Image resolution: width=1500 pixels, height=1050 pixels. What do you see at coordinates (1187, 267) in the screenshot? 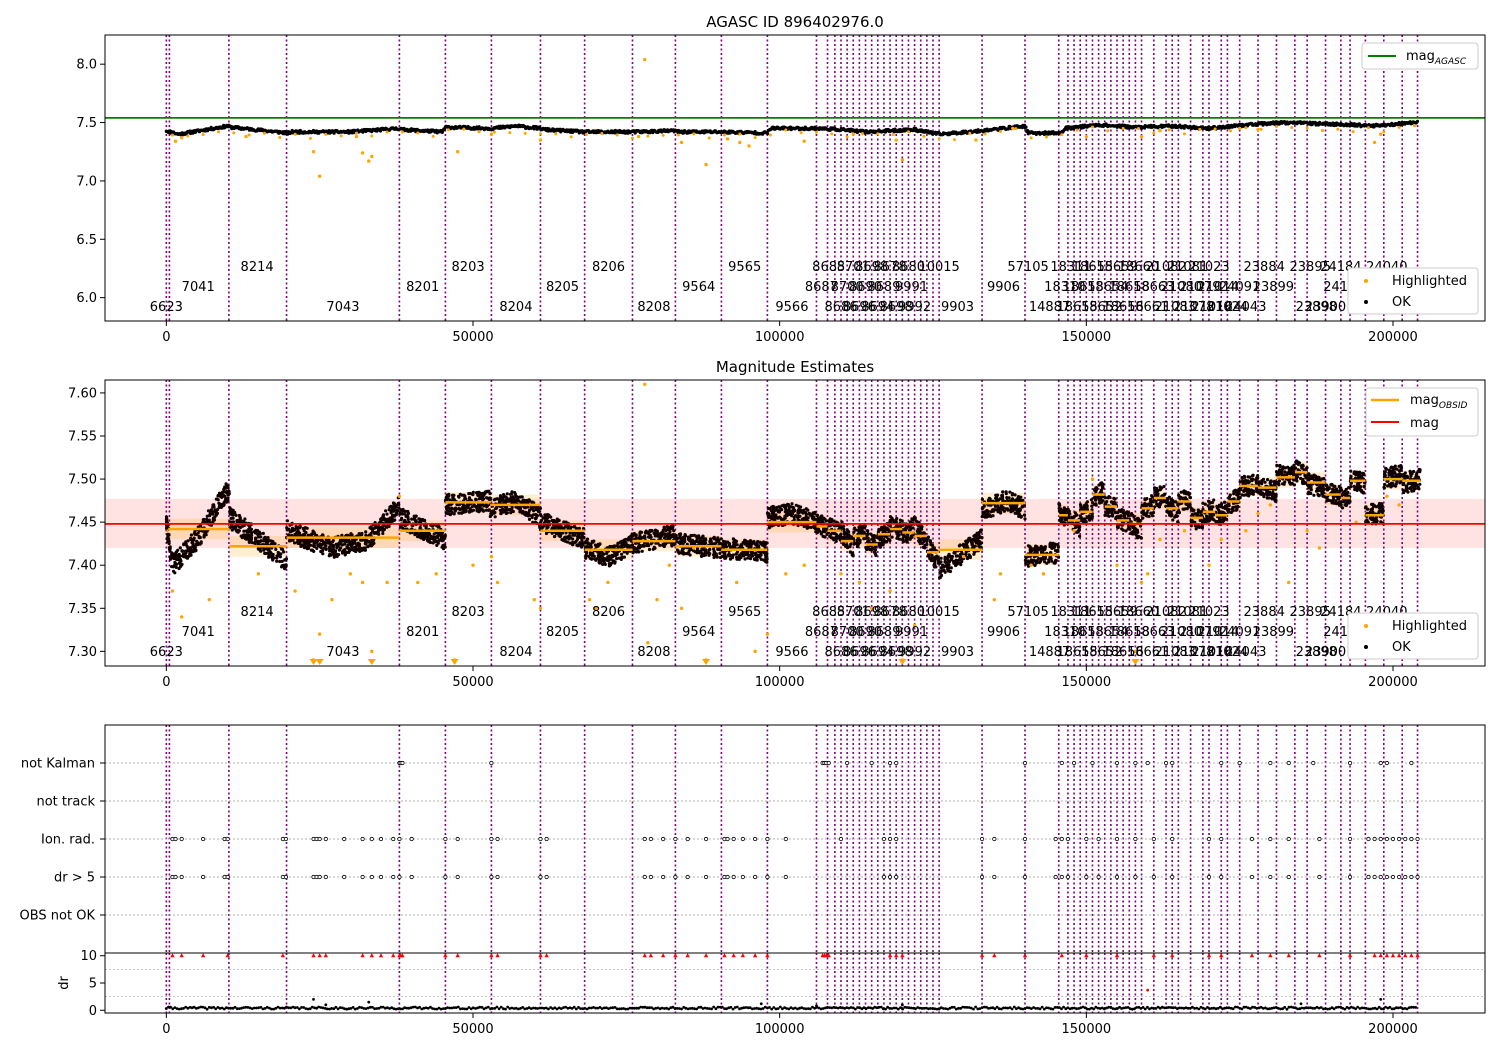
I see `panel1-obs-label: 21081` at bounding box center [1187, 267].